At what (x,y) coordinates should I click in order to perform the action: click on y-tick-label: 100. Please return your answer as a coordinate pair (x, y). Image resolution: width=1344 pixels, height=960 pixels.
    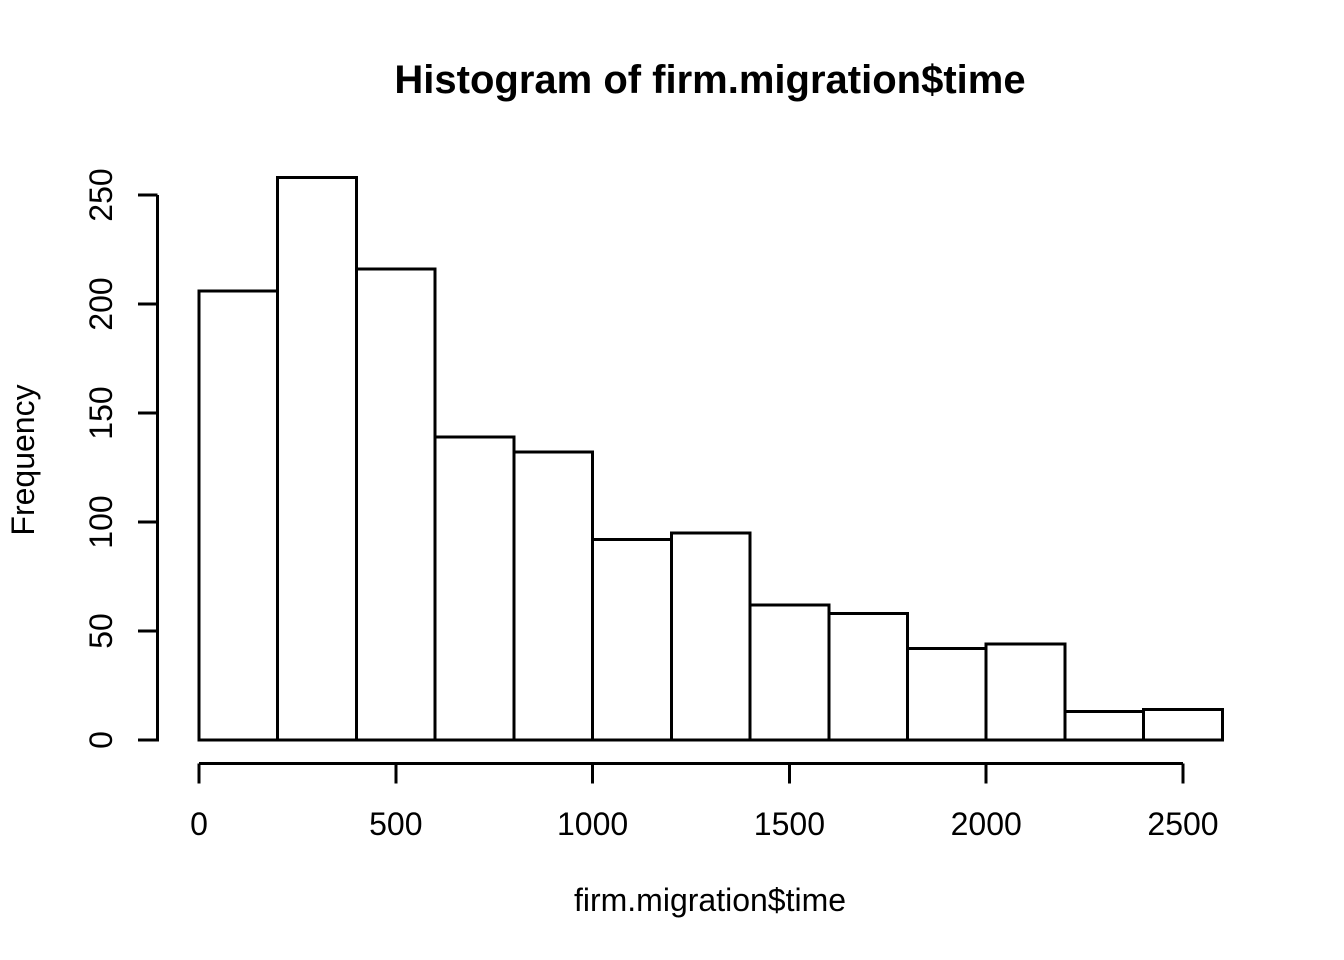
    Looking at the image, I should click on (101, 521).